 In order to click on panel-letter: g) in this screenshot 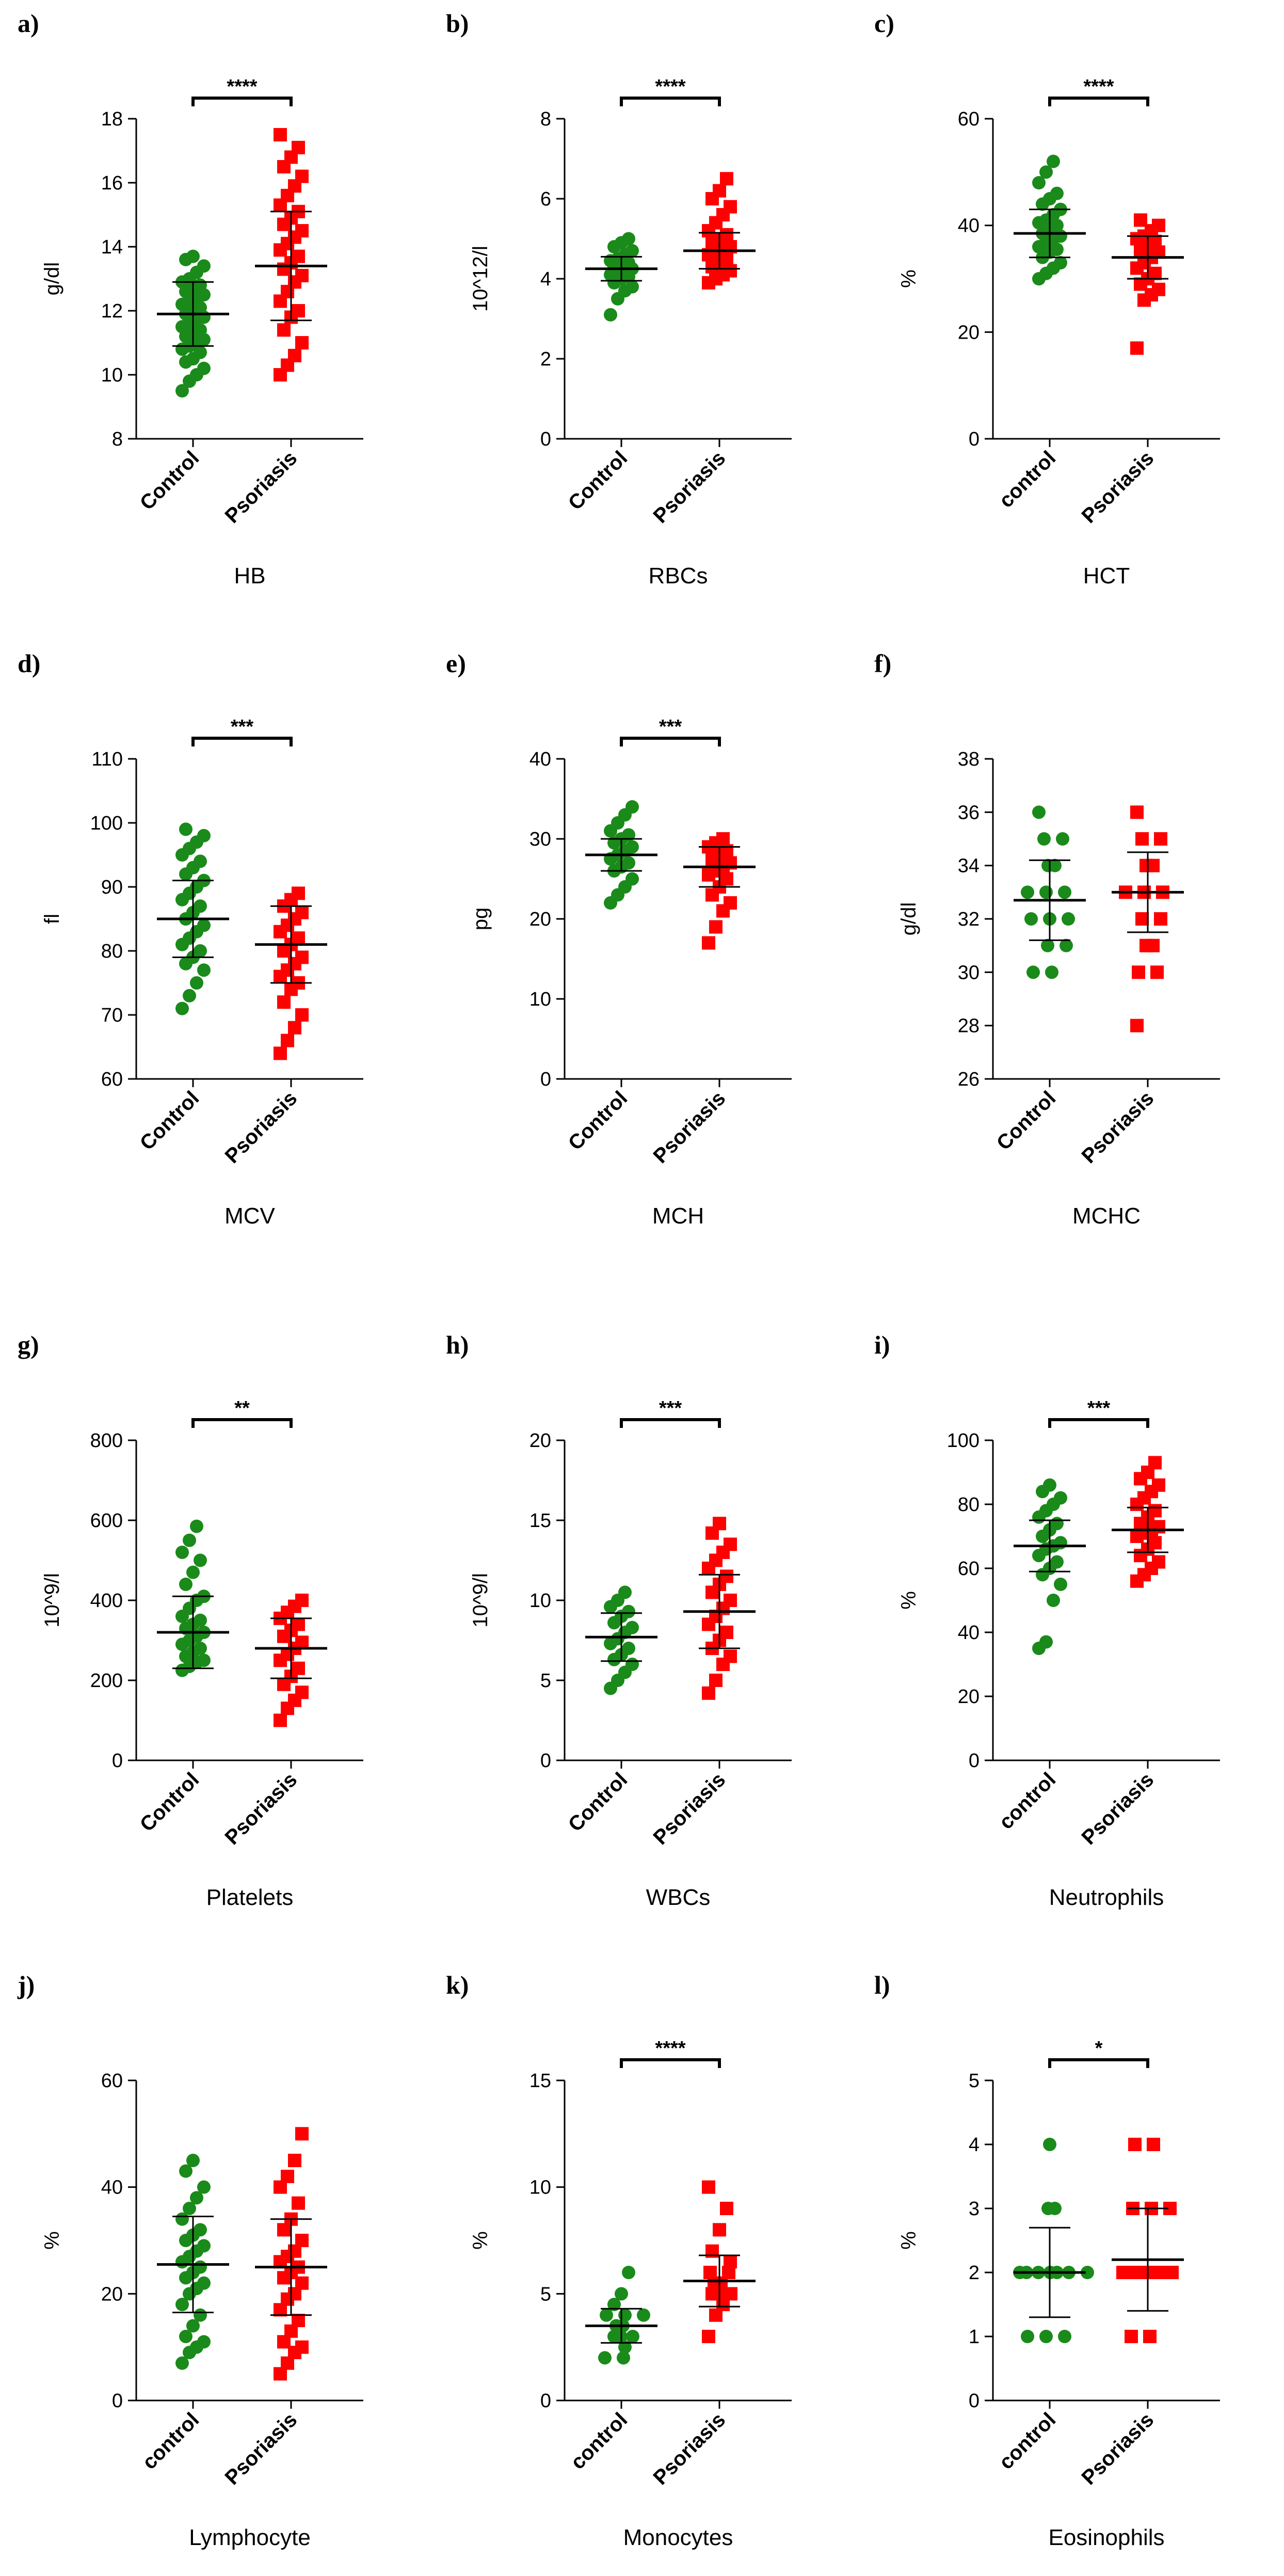, I will do `click(28, 1344)`.